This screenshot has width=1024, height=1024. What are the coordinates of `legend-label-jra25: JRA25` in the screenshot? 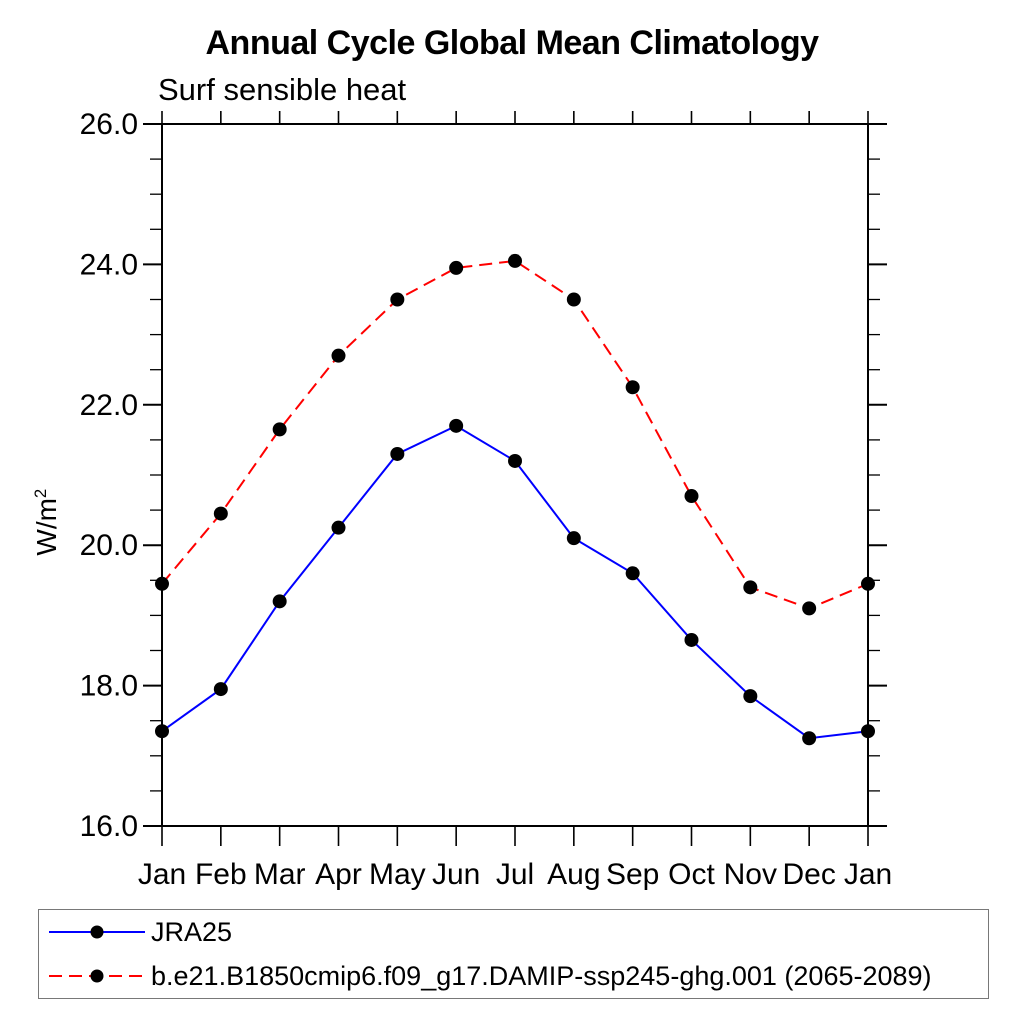 It's located at (192, 932).